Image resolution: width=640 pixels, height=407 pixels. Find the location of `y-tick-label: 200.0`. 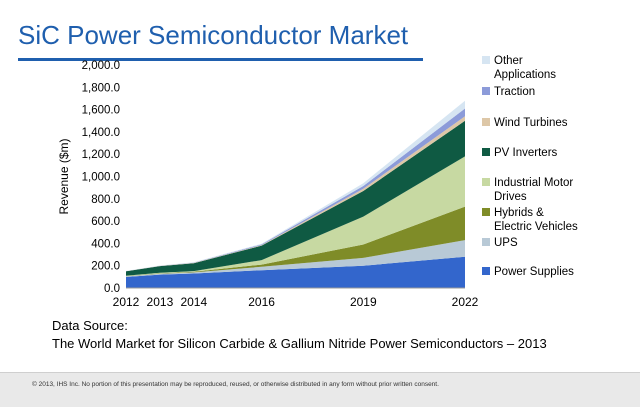

y-tick-label: 200.0 is located at coordinates (105, 267).